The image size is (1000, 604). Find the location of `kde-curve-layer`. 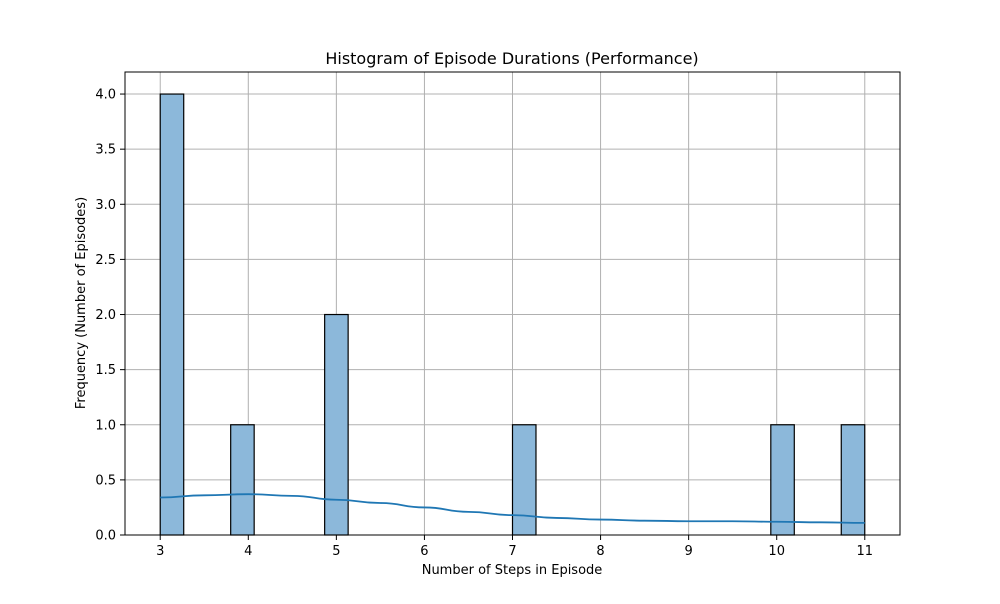

kde-curve-layer is located at coordinates (512, 508).